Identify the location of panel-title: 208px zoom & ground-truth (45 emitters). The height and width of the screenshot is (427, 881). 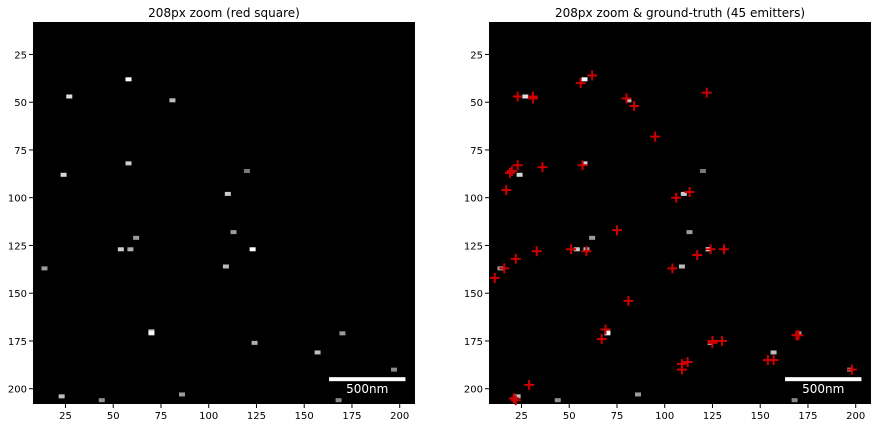
(680, 13).